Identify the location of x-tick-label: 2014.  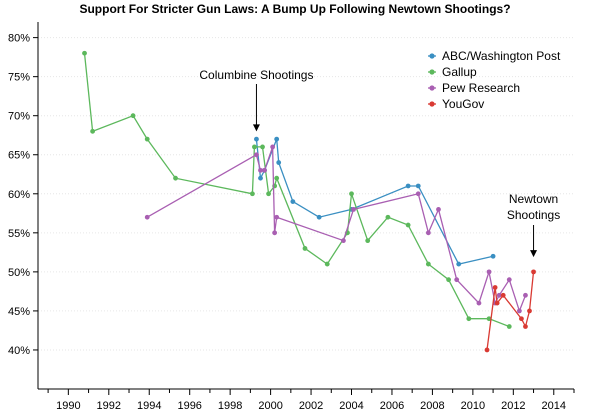
(554, 406).